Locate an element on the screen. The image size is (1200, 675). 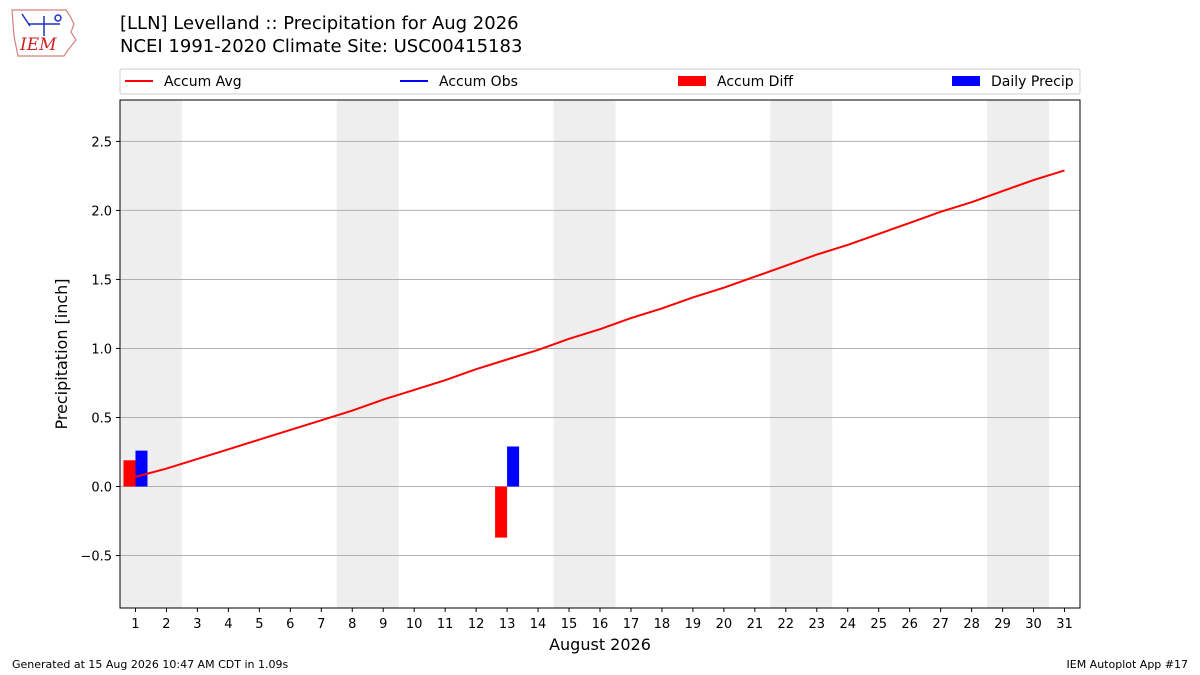
x-tick-label: 2 is located at coordinates (166, 624).